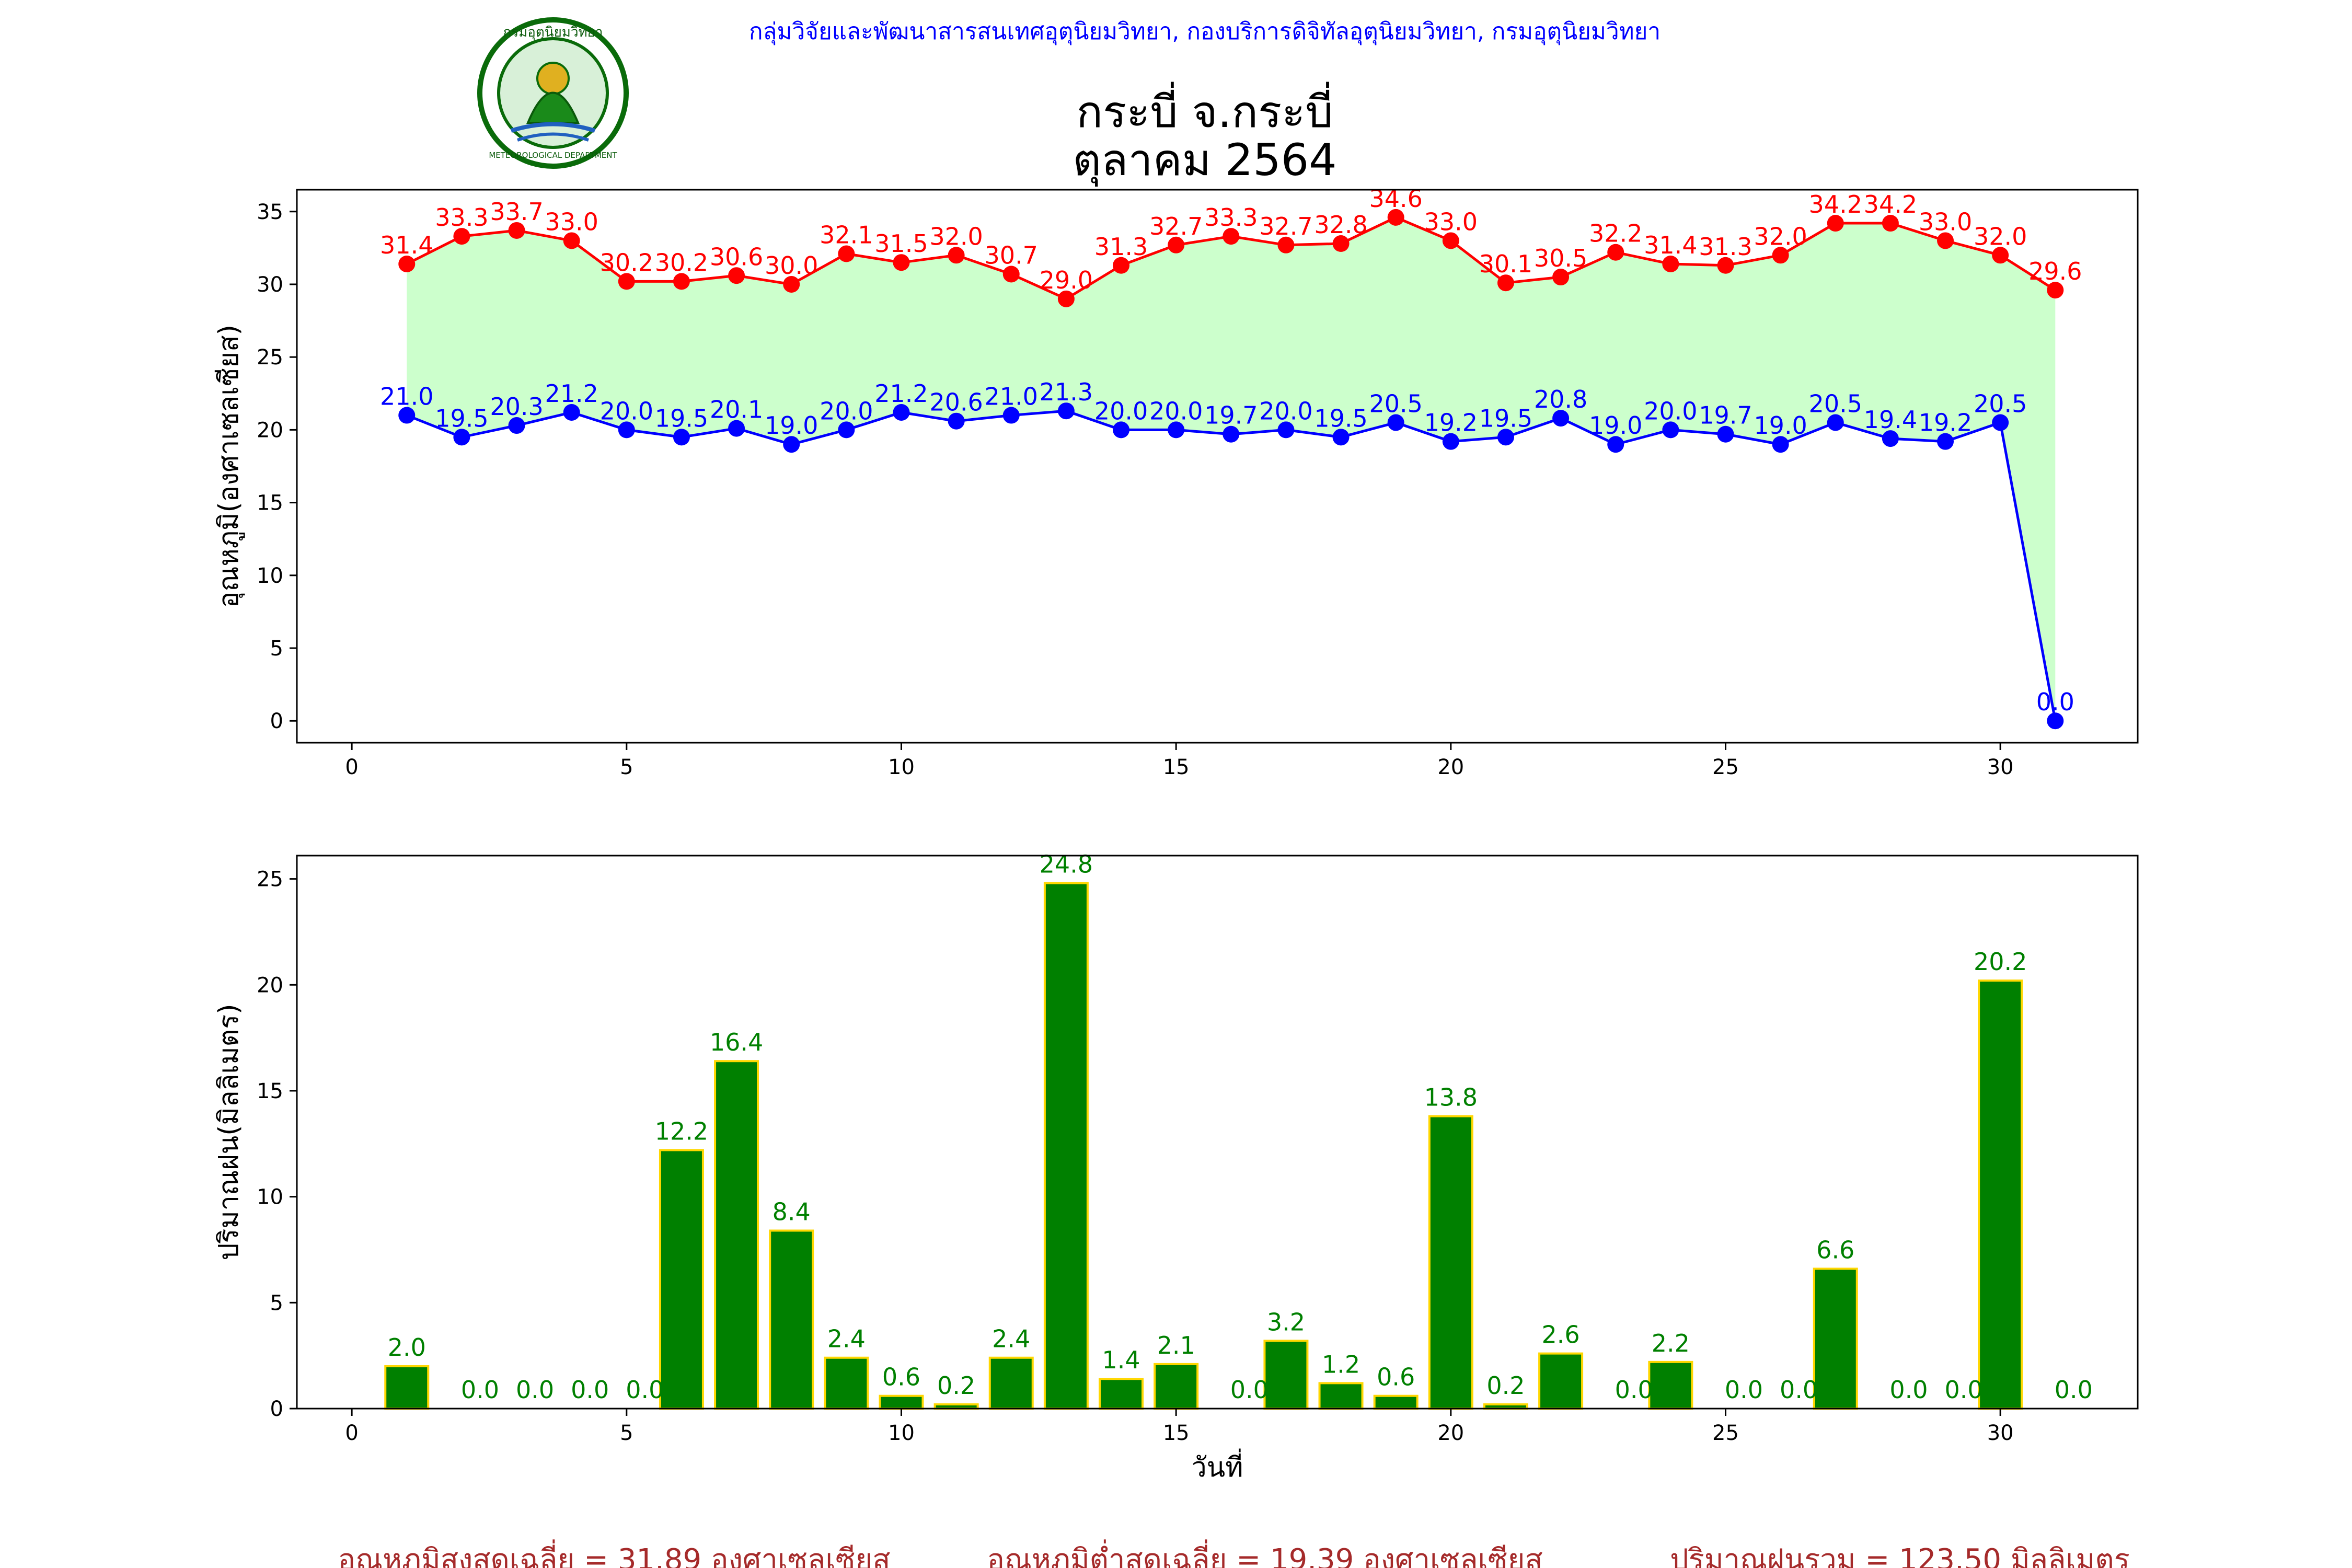  I want to click on min-temp-label: 20.8, so click(1560, 399).